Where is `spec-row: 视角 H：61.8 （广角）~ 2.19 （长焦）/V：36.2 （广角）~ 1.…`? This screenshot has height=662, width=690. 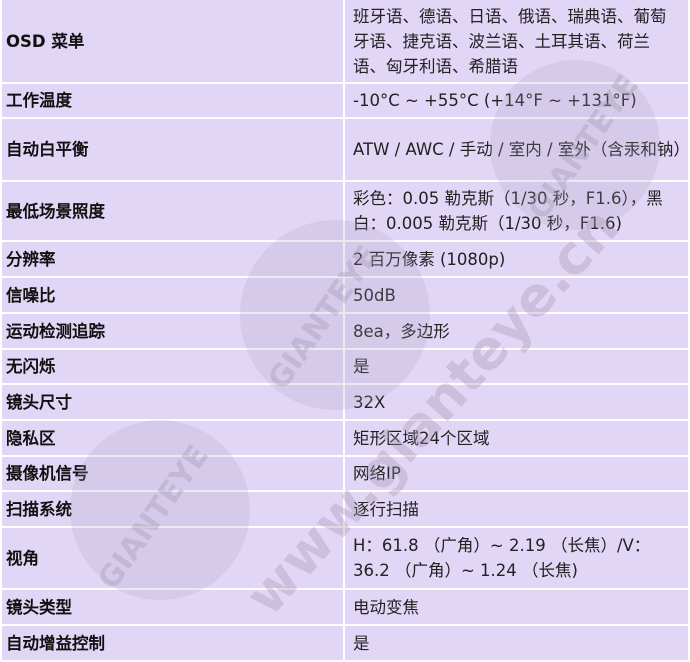
spec-row: 视角 H：61.8 （广角）~ 2.19 （长焦）/V：36.2 （广角）~ 1.… is located at coordinates (345, 558).